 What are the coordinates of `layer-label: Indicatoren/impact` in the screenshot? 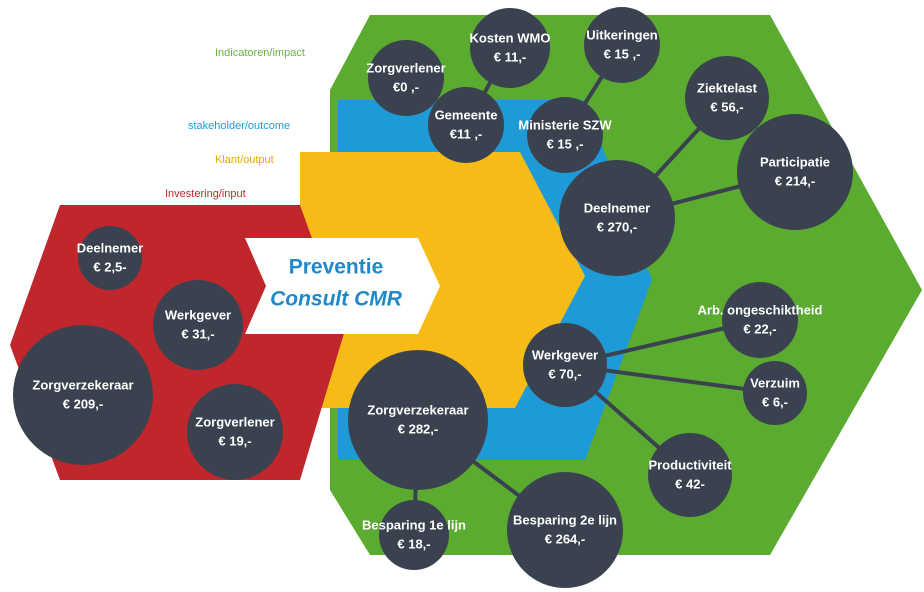 It's located at (260, 53).